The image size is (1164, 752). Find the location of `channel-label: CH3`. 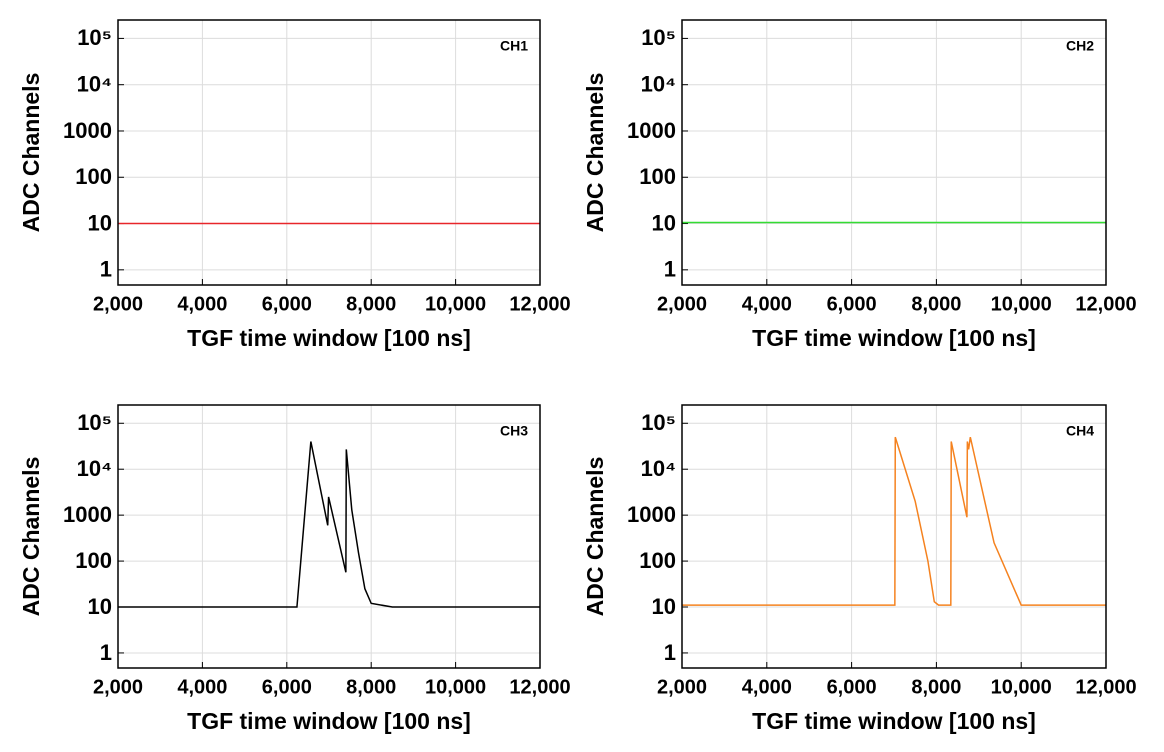

channel-label: CH3 is located at coordinates (514, 431).